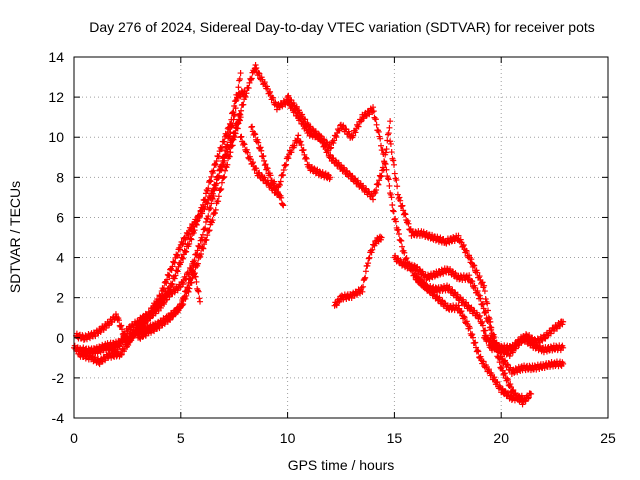  I want to click on y-tick-label: 8, so click(60, 177).